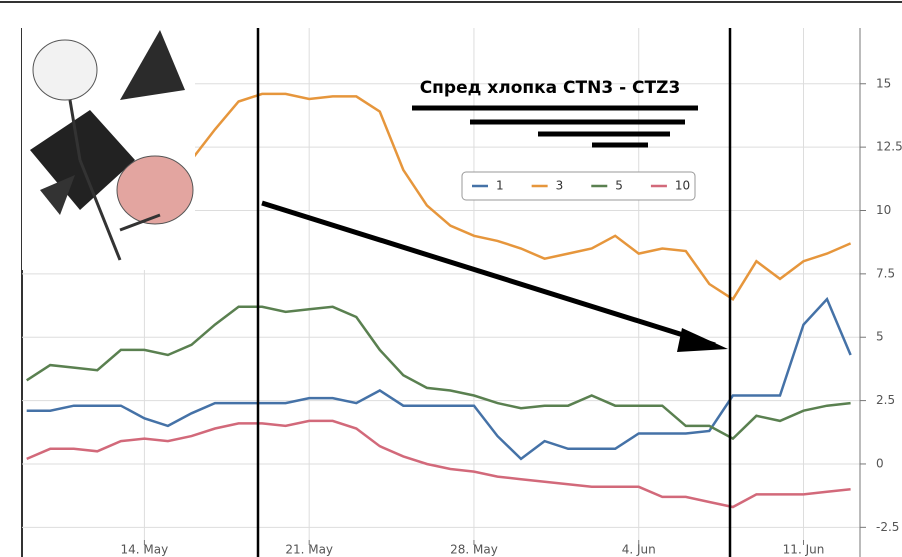 The image size is (902, 557). Describe the element at coordinates (309, 550) in the screenshot. I see `x-tick-label: 21. May` at that location.